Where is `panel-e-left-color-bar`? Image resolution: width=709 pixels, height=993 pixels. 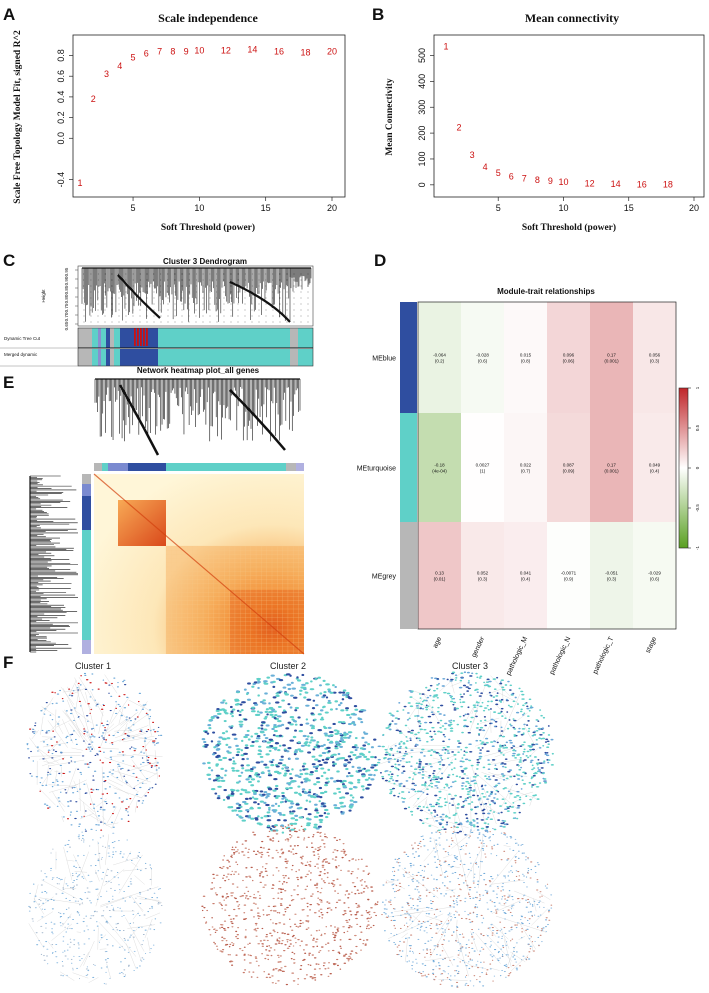 panel-e-left-color-bar is located at coordinates (86, 564).